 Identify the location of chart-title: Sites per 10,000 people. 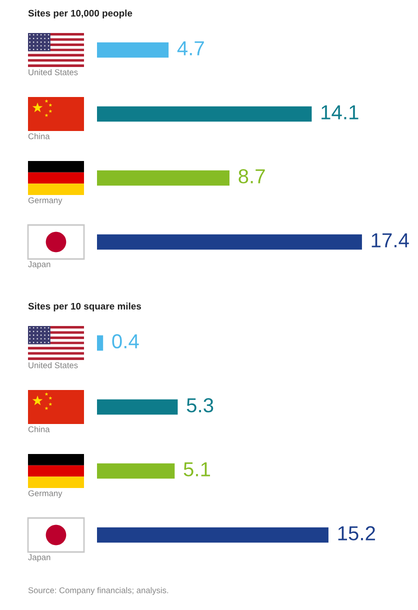
(80, 14).